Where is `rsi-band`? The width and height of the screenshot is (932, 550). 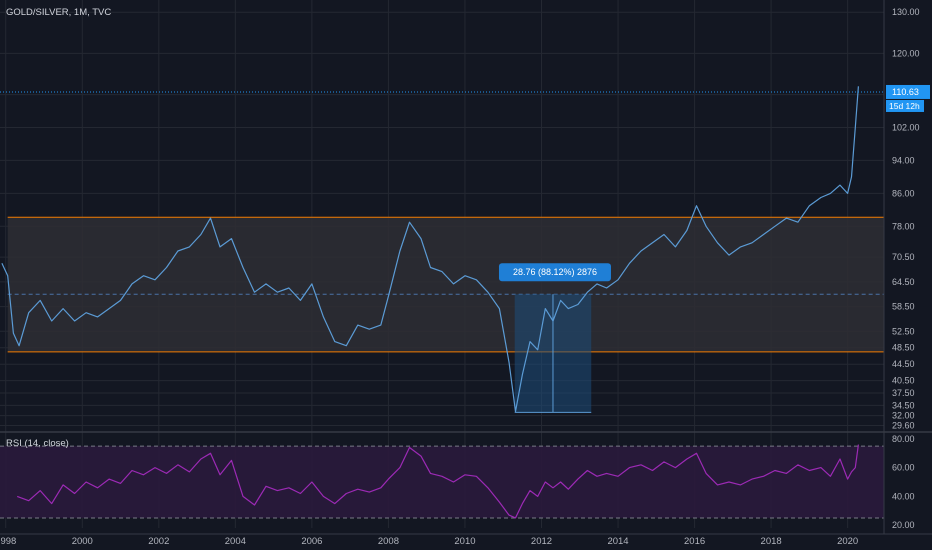 rsi-band is located at coordinates (442, 482).